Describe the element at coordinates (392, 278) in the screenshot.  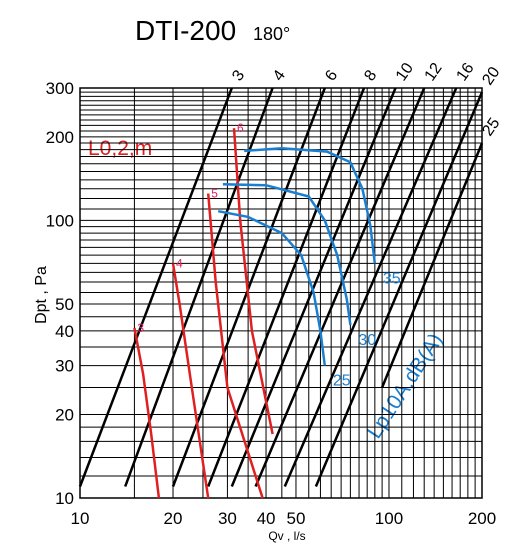
I see `noise-curve-label-35: 35` at that location.